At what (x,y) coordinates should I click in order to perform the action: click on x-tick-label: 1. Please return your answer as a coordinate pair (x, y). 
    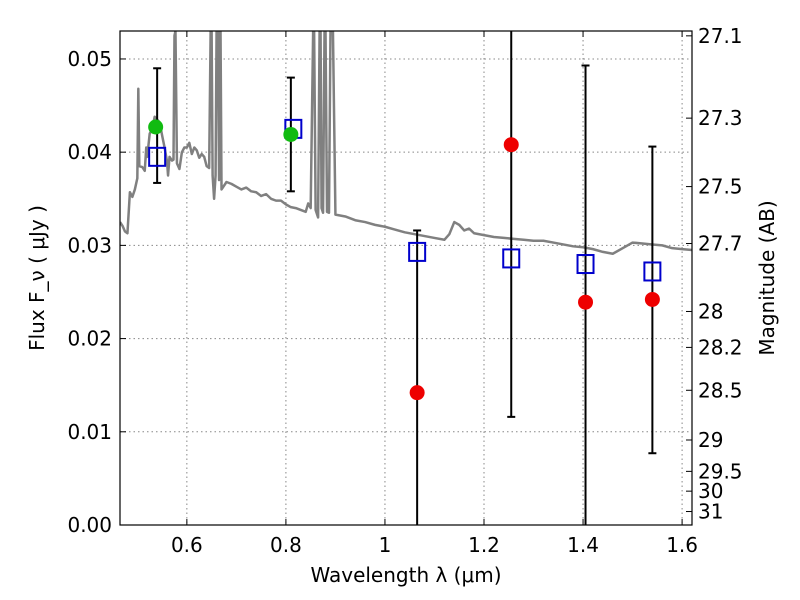
    Looking at the image, I should click on (385, 545).